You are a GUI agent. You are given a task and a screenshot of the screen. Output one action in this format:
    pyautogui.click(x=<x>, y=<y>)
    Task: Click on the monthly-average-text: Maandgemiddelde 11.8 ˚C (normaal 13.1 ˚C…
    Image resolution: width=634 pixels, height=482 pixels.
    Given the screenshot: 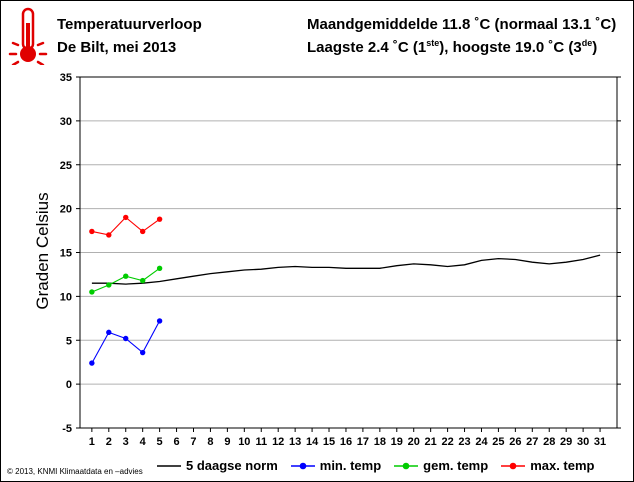 What is the action you would take?
    pyautogui.click(x=462, y=24)
    